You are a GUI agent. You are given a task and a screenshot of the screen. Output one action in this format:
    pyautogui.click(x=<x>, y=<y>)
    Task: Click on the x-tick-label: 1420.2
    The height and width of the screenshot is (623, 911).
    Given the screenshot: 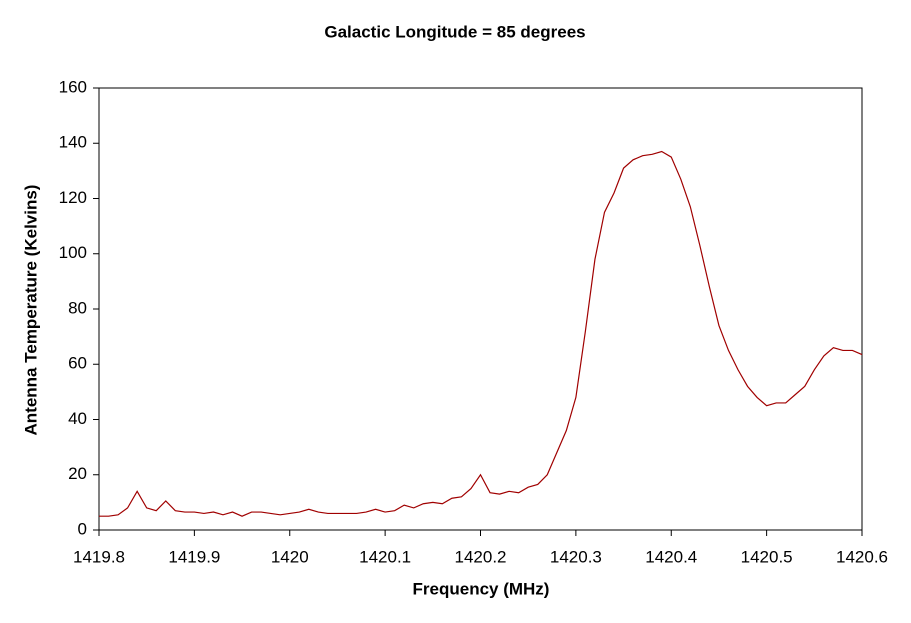 What is the action you would take?
    pyautogui.click(x=481, y=556)
    